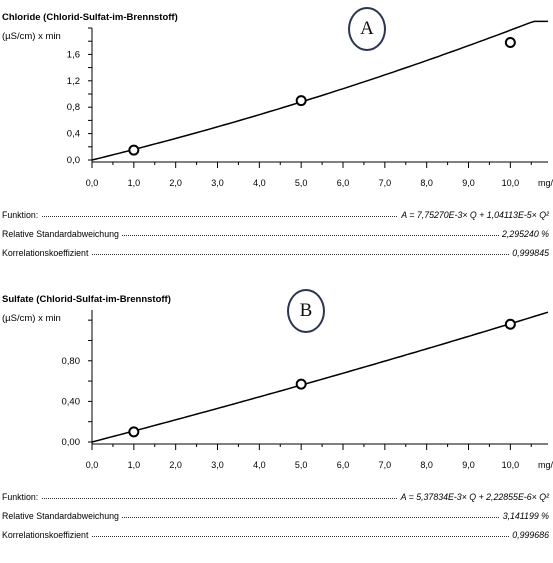 This screenshot has height=563, width=553. What do you see at coordinates (73, 54) in the screenshot?
I see `chart-a-y-tick-label: 1,6` at bounding box center [73, 54].